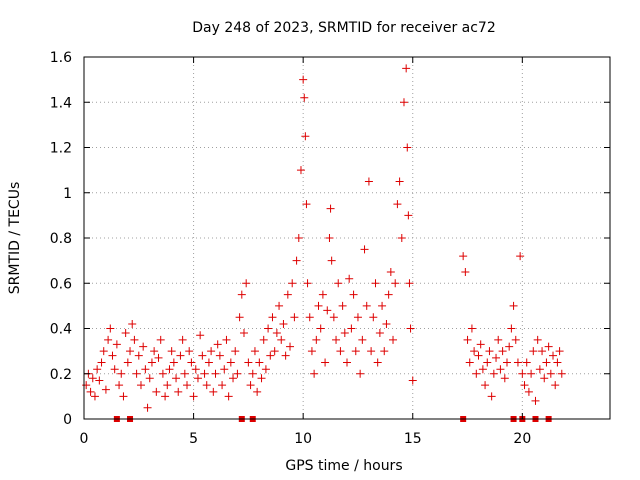  What do you see at coordinates (193, 439) in the screenshot?
I see `x-tick-label: 5` at bounding box center [193, 439].